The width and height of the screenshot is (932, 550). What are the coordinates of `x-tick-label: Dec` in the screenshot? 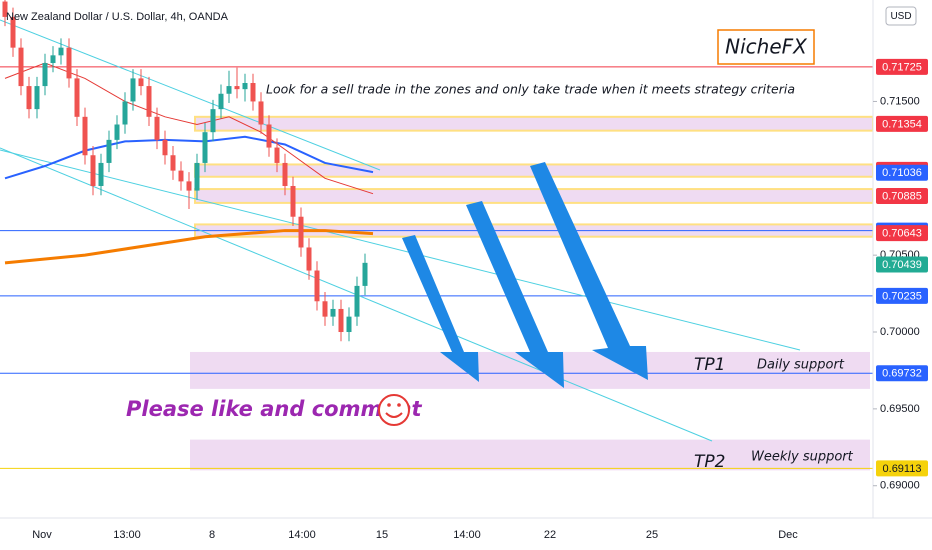 It's located at (788, 535).